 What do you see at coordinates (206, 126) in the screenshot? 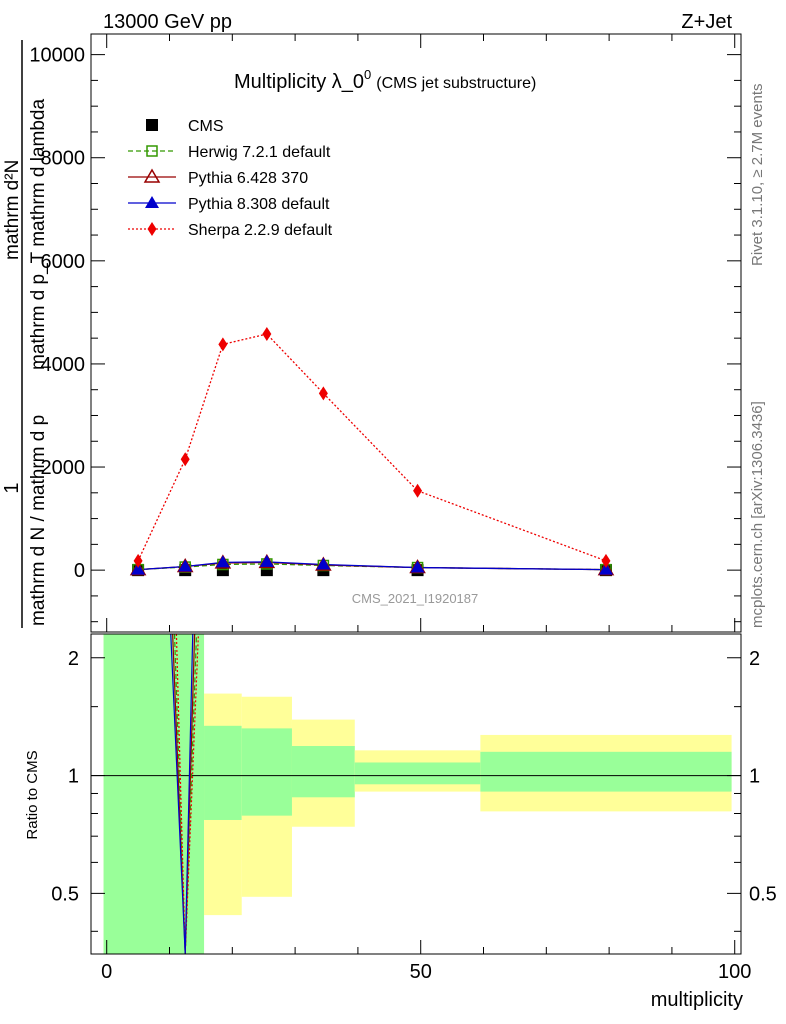
I see `legend-label: CMS` at bounding box center [206, 126].